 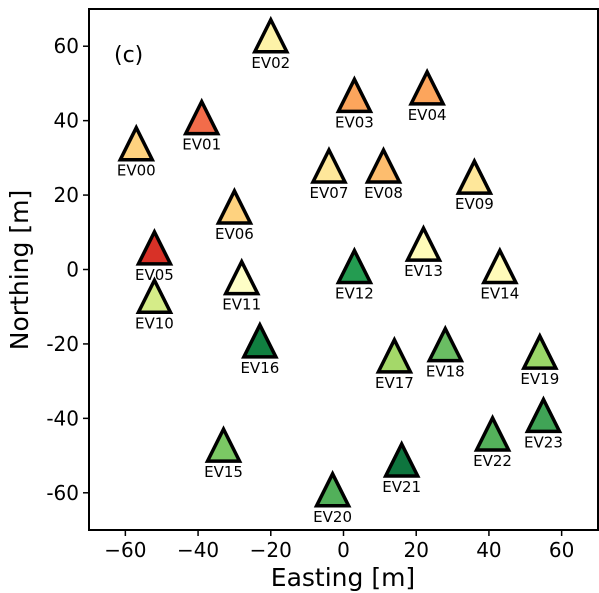 What do you see at coordinates (198, 550) in the screenshot?
I see `x-tick-label: −40` at bounding box center [198, 550].